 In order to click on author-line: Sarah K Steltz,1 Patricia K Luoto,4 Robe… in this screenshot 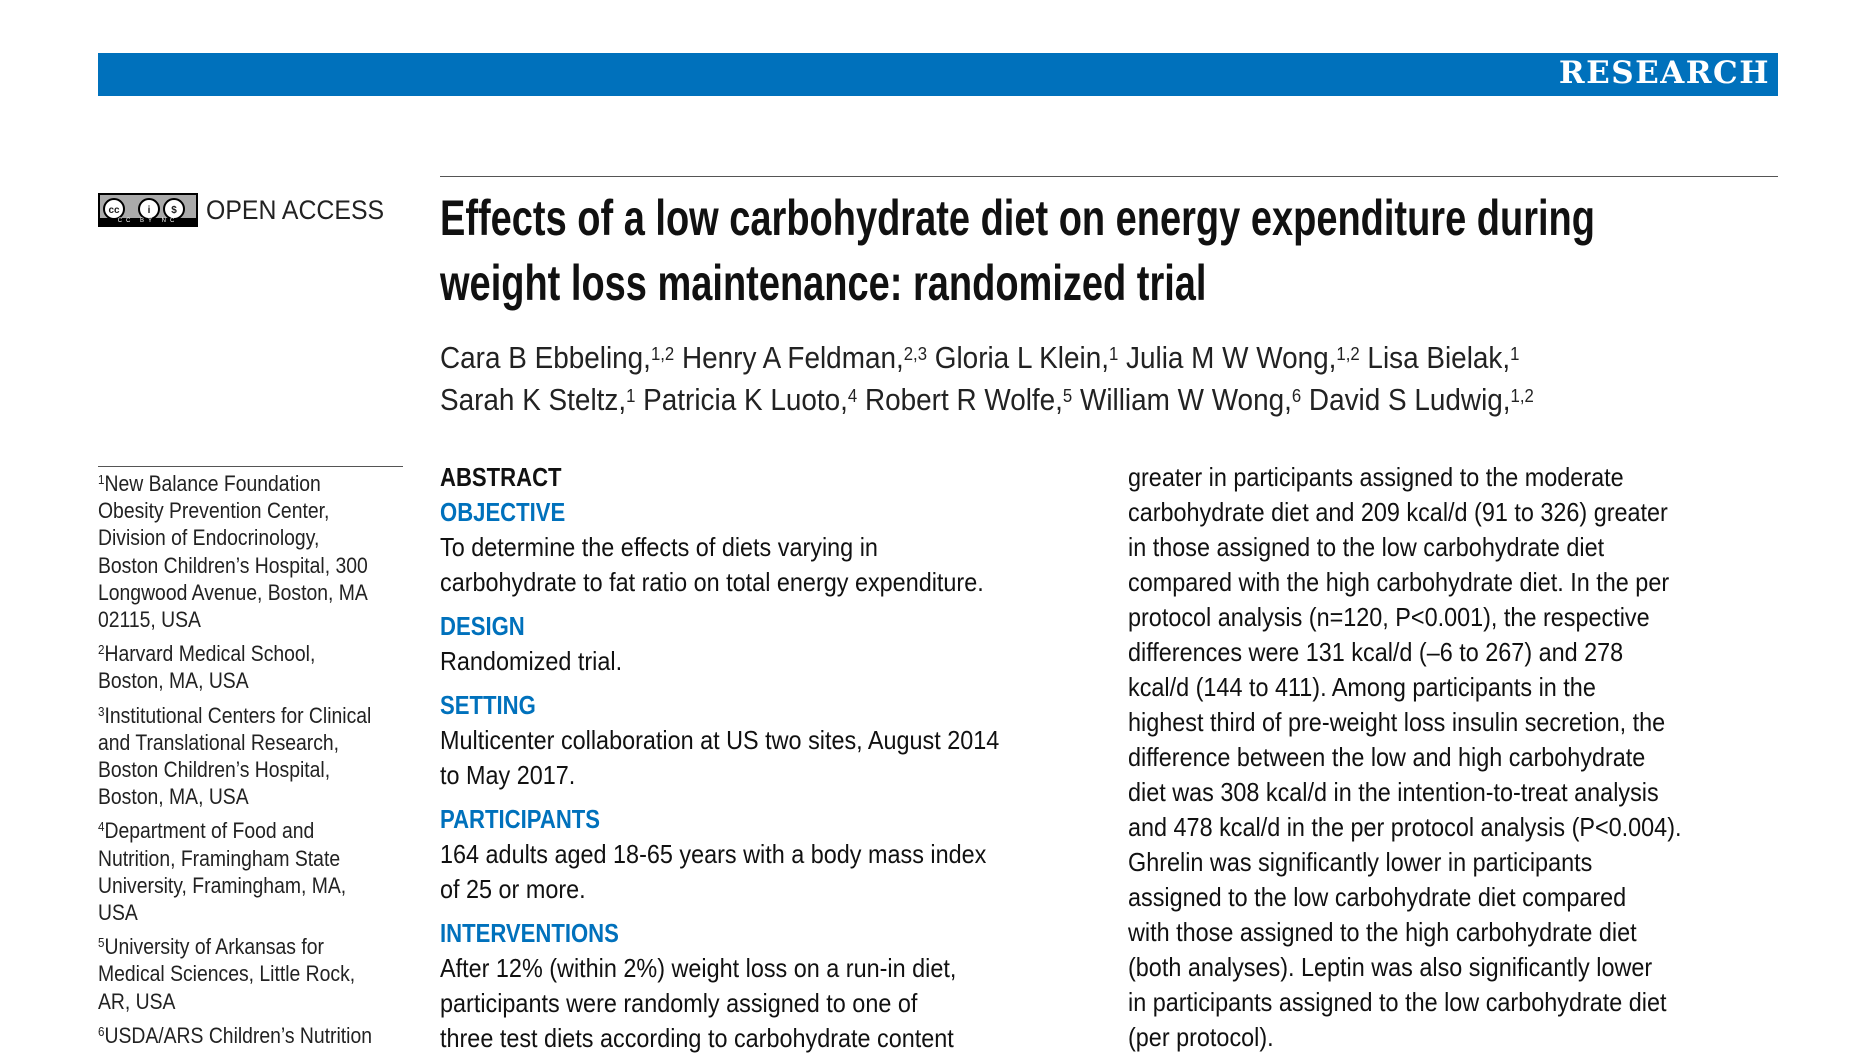, I will do `click(987, 400)`.